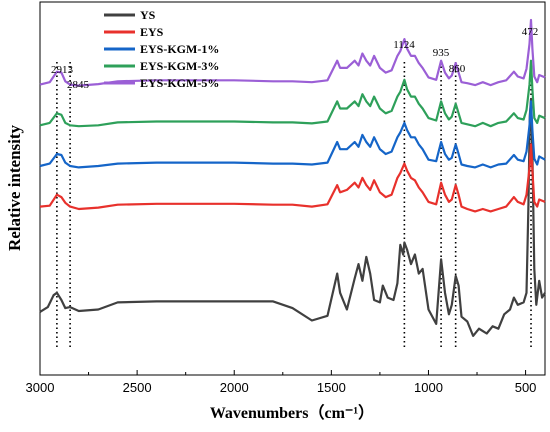 Image resolution: width=550 pixels, height=432 pixels. What do you see at coordinates (152, 32) in the screenshot?
I see `legend-label-1: EYS` at bounding box center [152, 32].